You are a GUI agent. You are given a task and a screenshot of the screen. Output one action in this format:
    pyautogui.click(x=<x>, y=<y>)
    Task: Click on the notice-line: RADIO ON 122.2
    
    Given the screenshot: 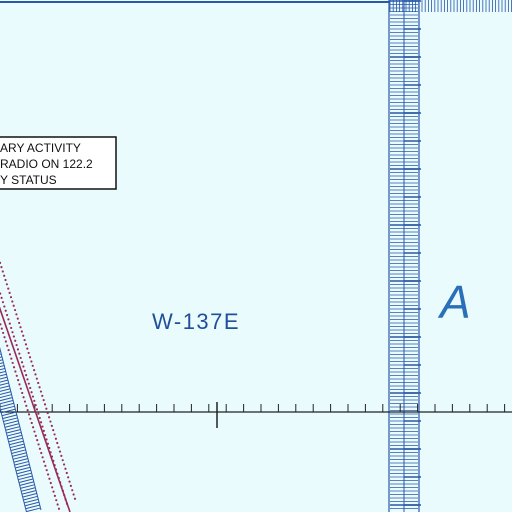 What is the action you would take?
    pyautogui.click(x=46, y=164)
    